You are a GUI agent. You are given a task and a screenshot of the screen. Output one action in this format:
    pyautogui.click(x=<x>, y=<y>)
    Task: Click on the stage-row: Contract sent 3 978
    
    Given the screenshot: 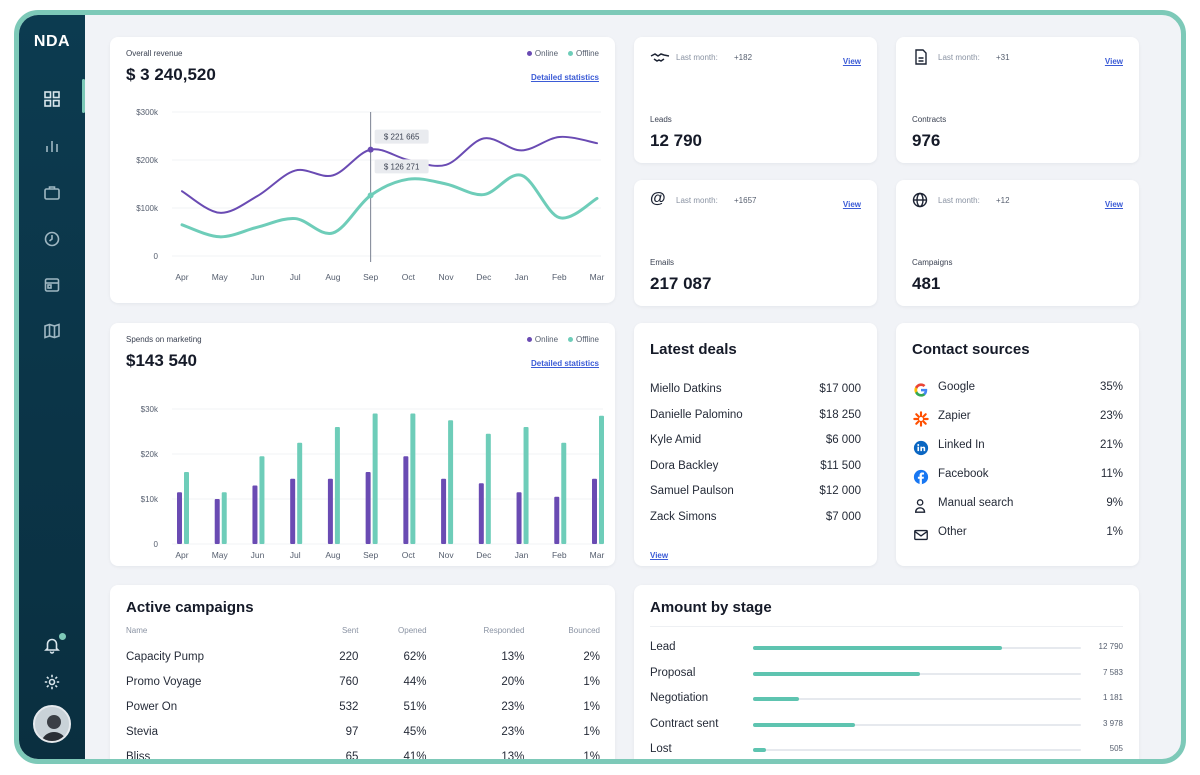 What is the action you would take?
    pyautogui.click(x=886, y=725)
    